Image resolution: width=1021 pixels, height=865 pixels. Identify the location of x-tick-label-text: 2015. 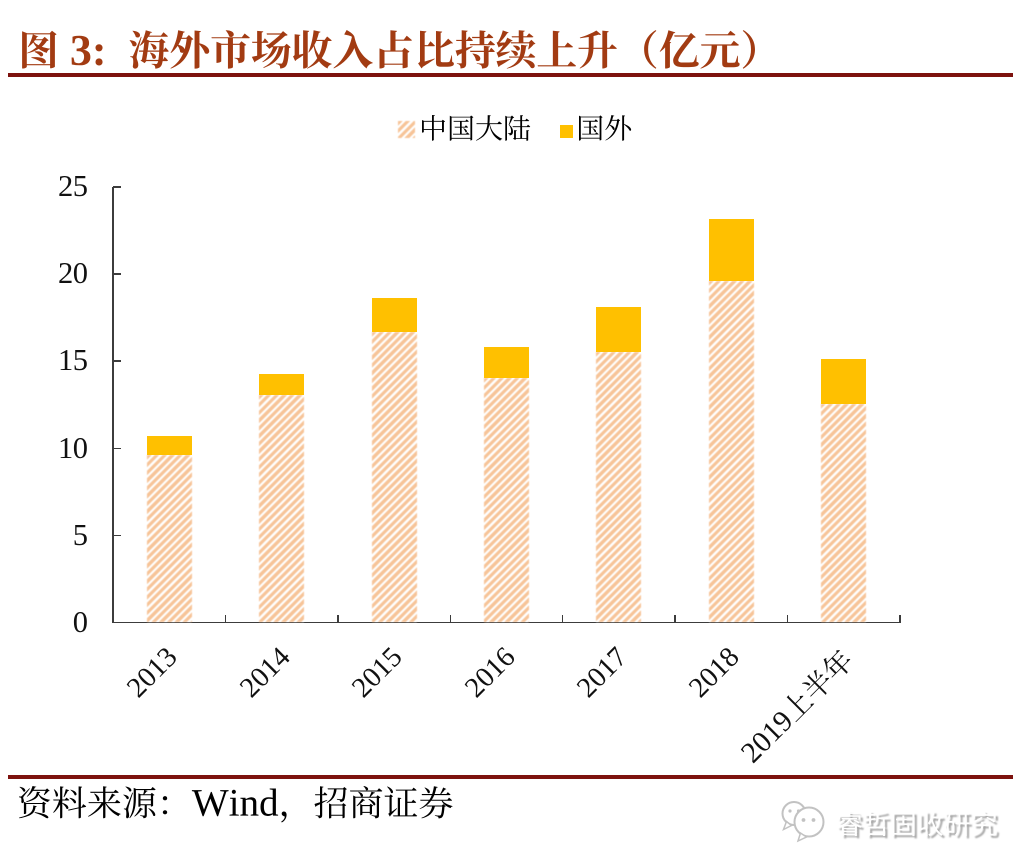
(377, 672).